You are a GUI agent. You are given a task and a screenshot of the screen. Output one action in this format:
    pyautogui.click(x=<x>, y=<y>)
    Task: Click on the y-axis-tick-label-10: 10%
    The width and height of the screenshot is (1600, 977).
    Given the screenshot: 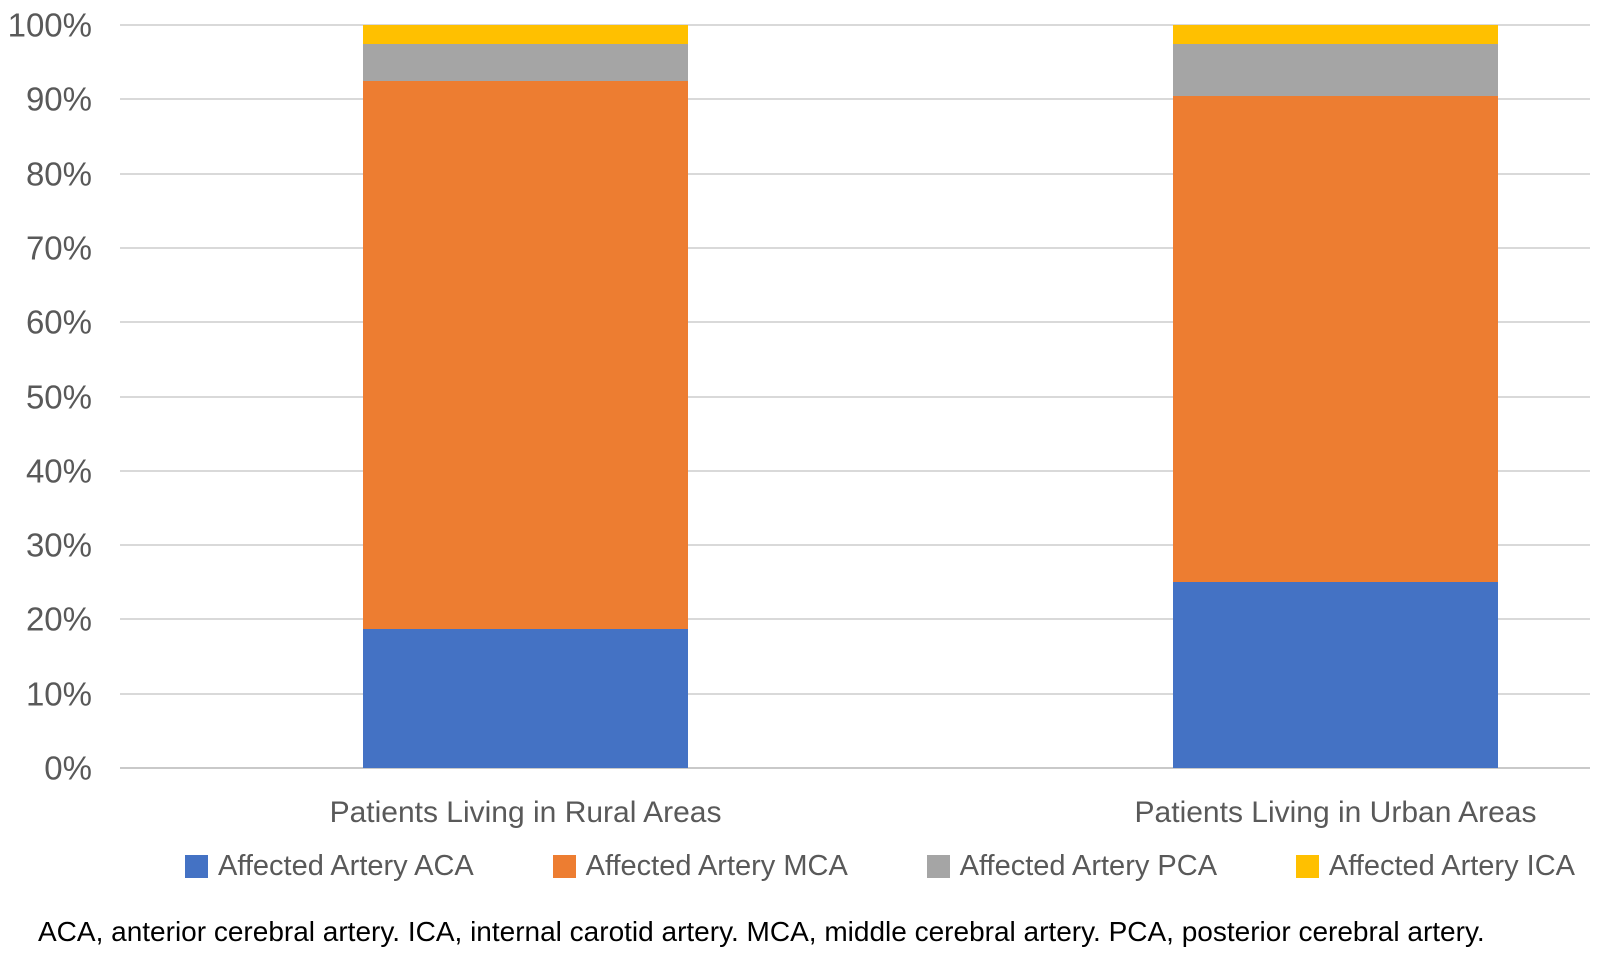 What is the action you would take?
    pyautogui.click(x=58, y=694)
    